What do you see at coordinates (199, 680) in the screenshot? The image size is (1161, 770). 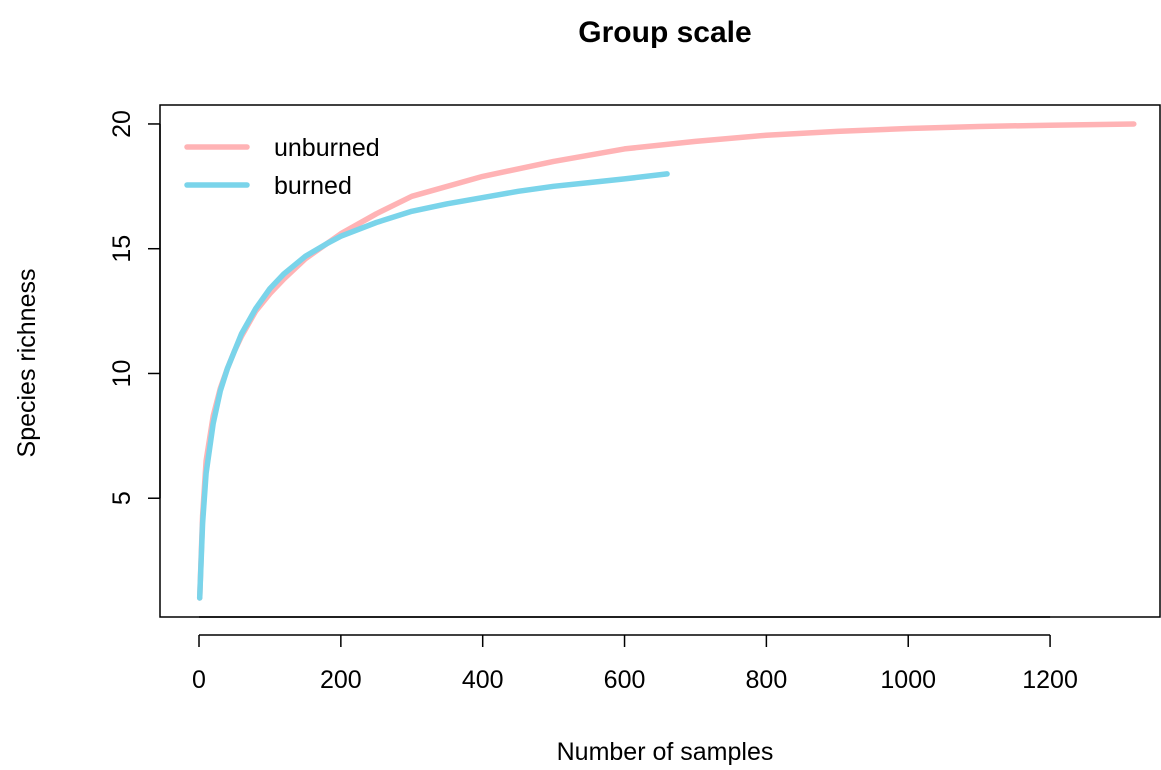 I see `x-tick-label: 0` at bounding box center [199, 680].